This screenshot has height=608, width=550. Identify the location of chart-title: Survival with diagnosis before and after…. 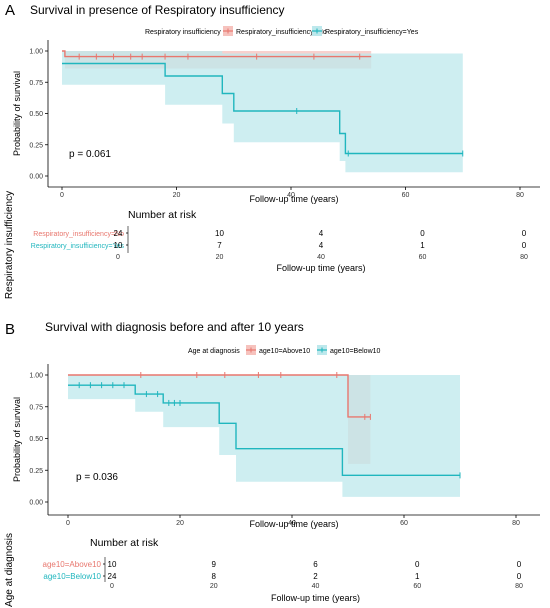
(174, 327).